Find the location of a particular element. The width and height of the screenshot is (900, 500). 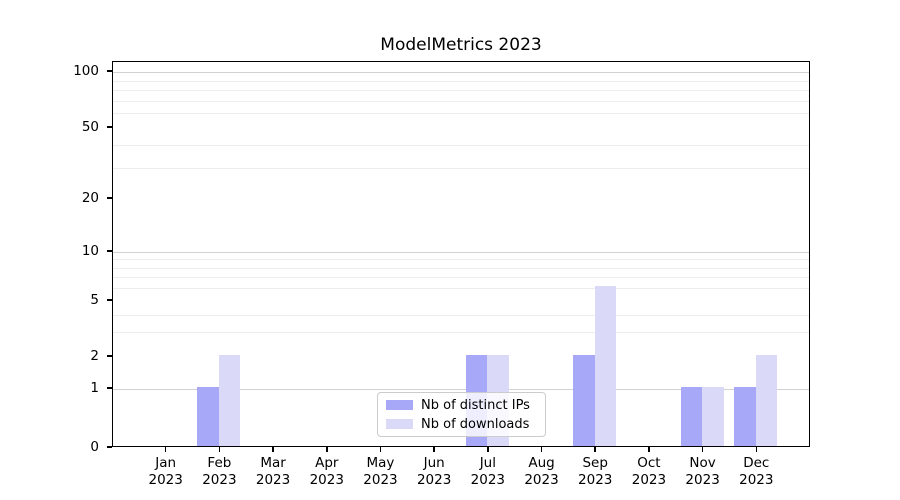

x-tick-label: Oct 2023 is located at coordinates (649, 472).